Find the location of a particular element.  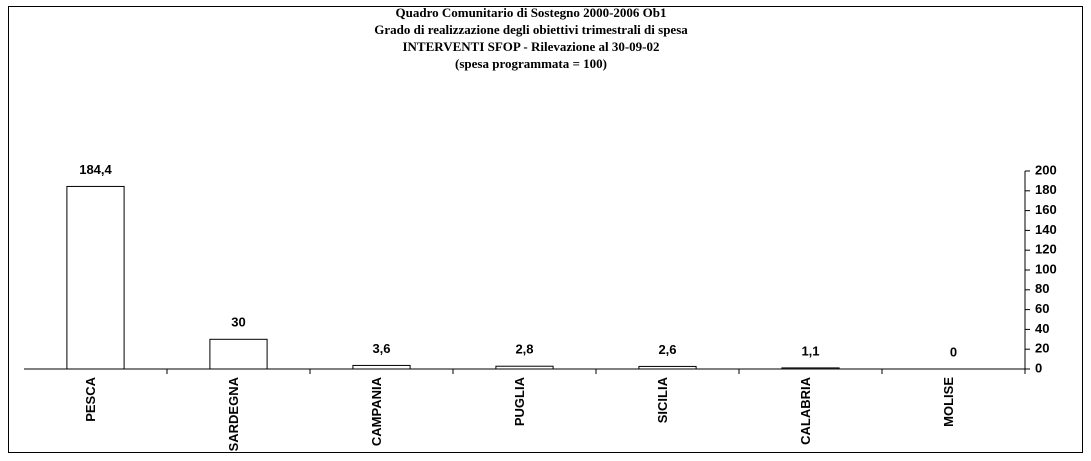

x-tick-label: SICILIA is located at coordinates (662, 399).